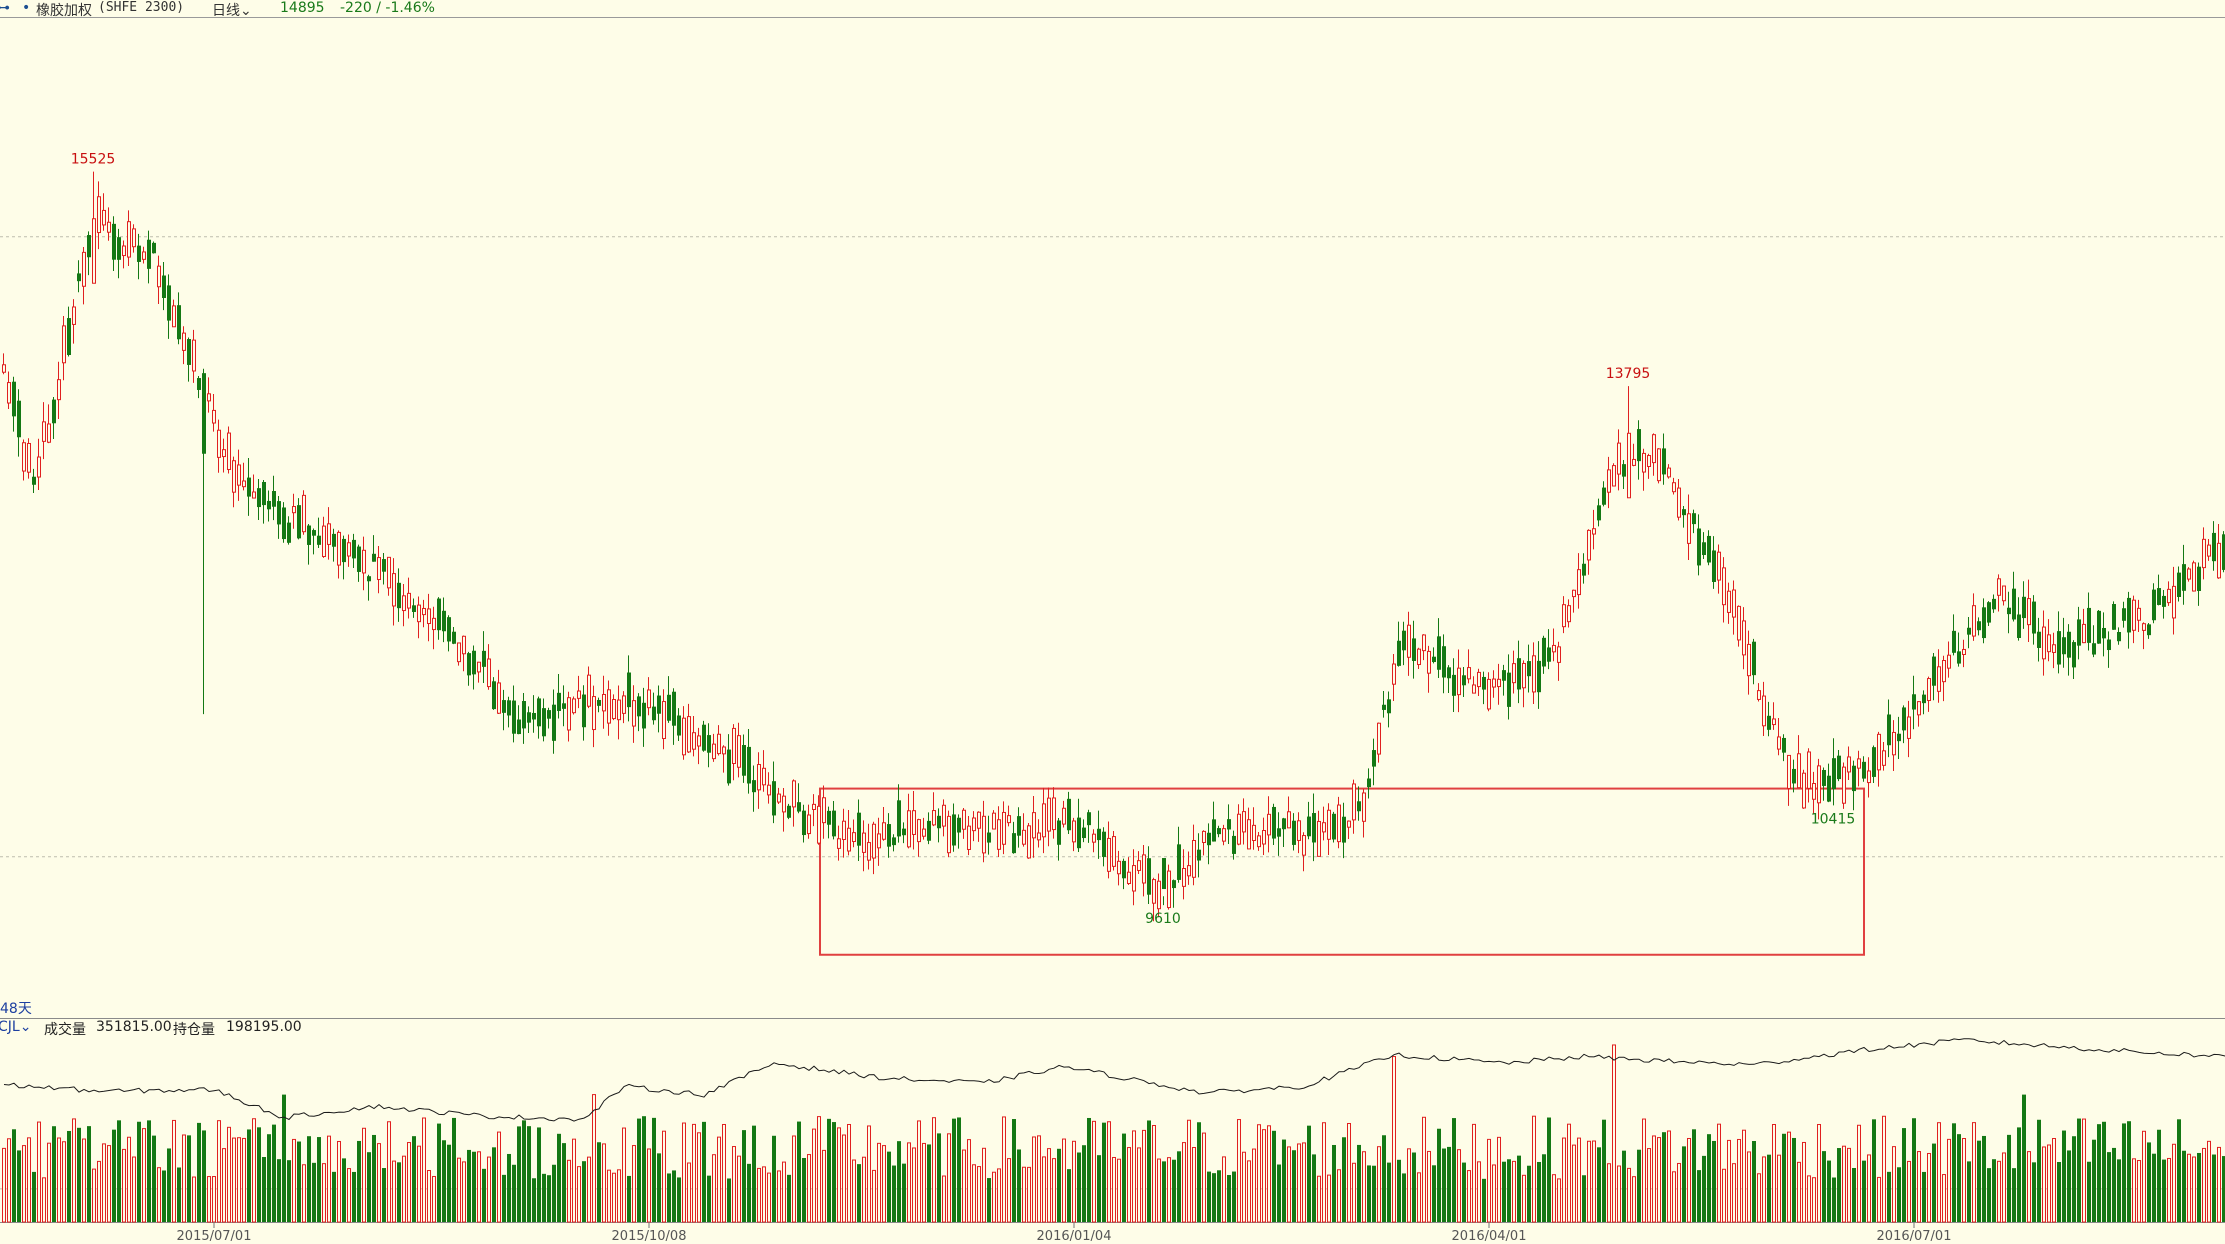 The height and width of the screenshot is (1244, 2225). What do you see at coordinates (5, 8) in the screenshot?
I see `link-icon: ⊶` at bounding box center [5, 8].